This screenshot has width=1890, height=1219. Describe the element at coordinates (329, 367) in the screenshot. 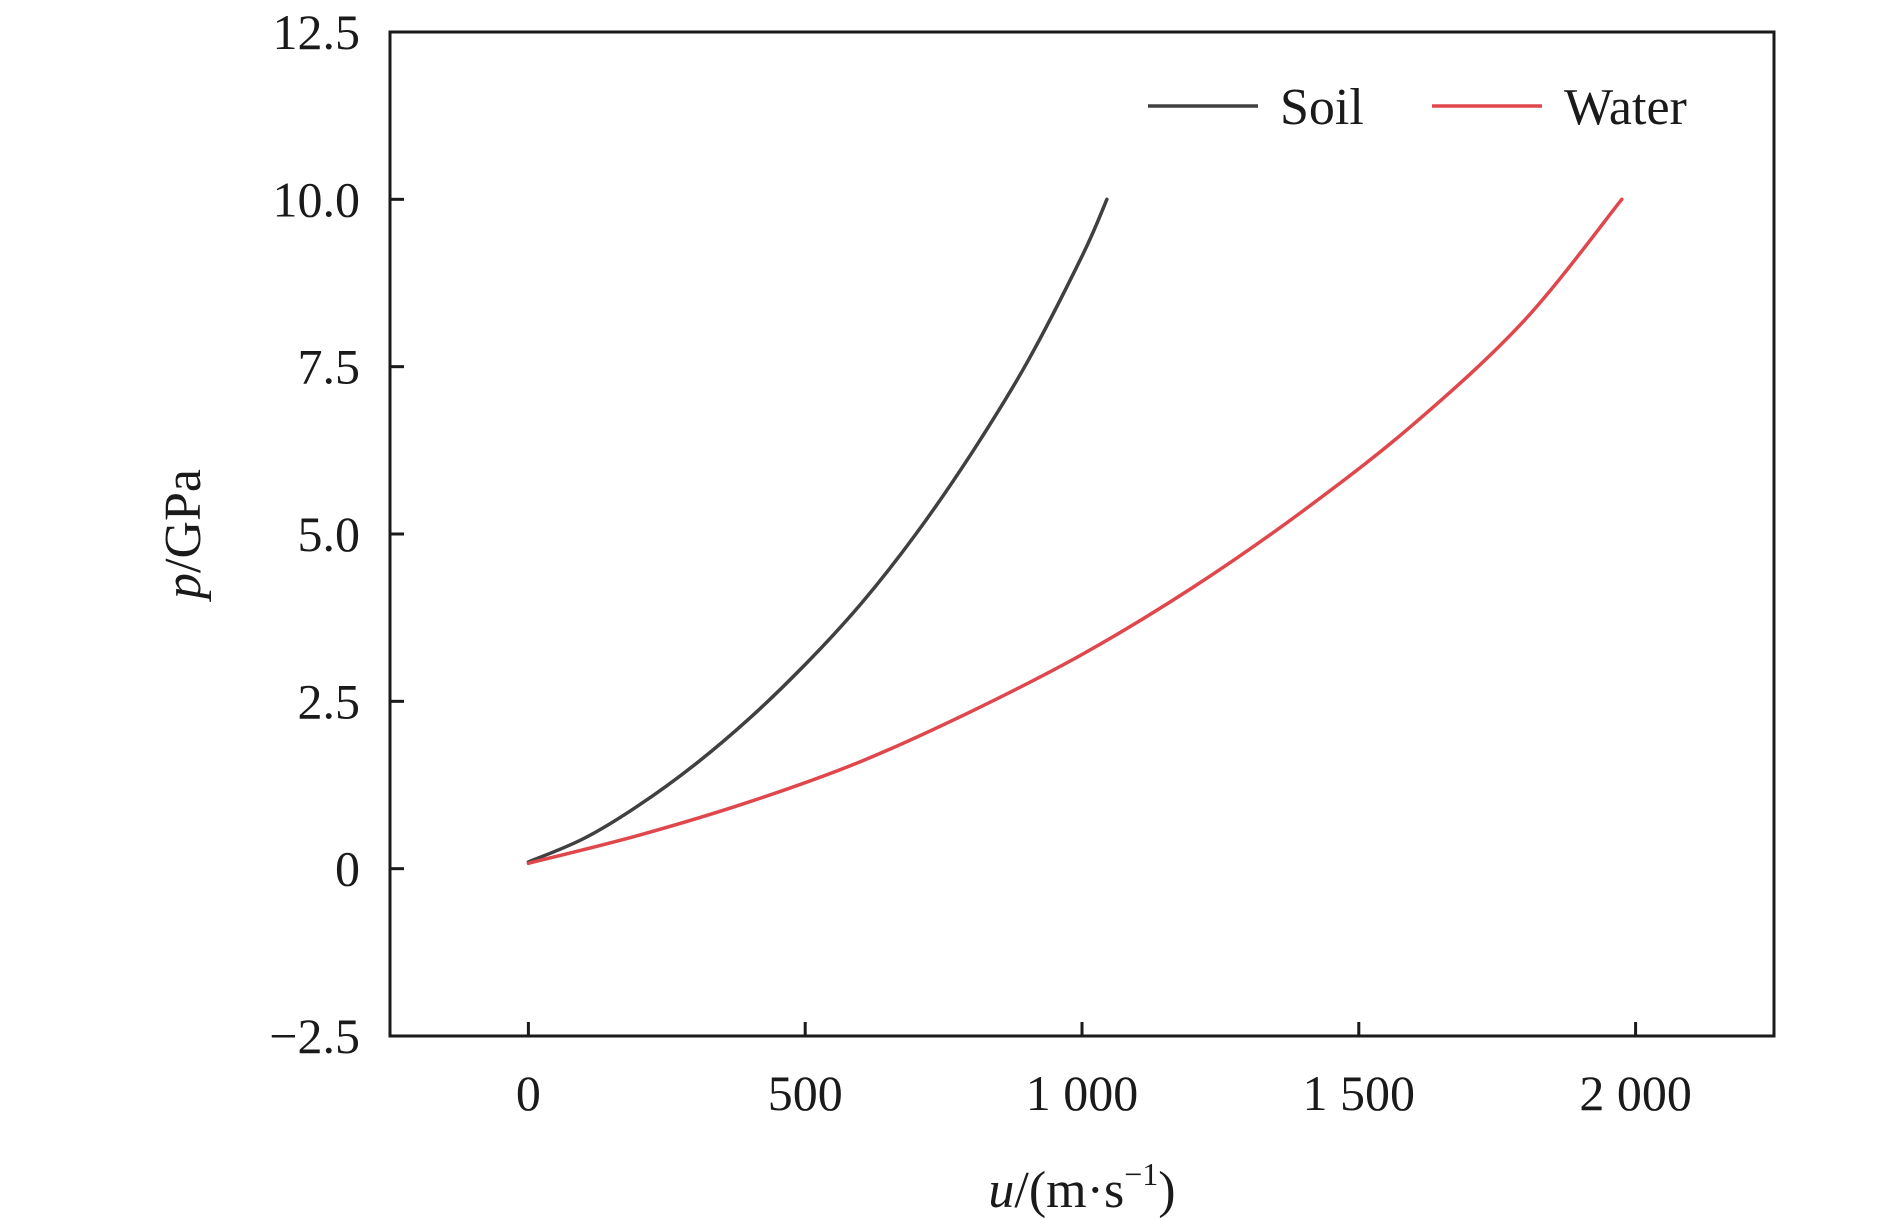

I see `y-tick-label: 7.5` at that location.